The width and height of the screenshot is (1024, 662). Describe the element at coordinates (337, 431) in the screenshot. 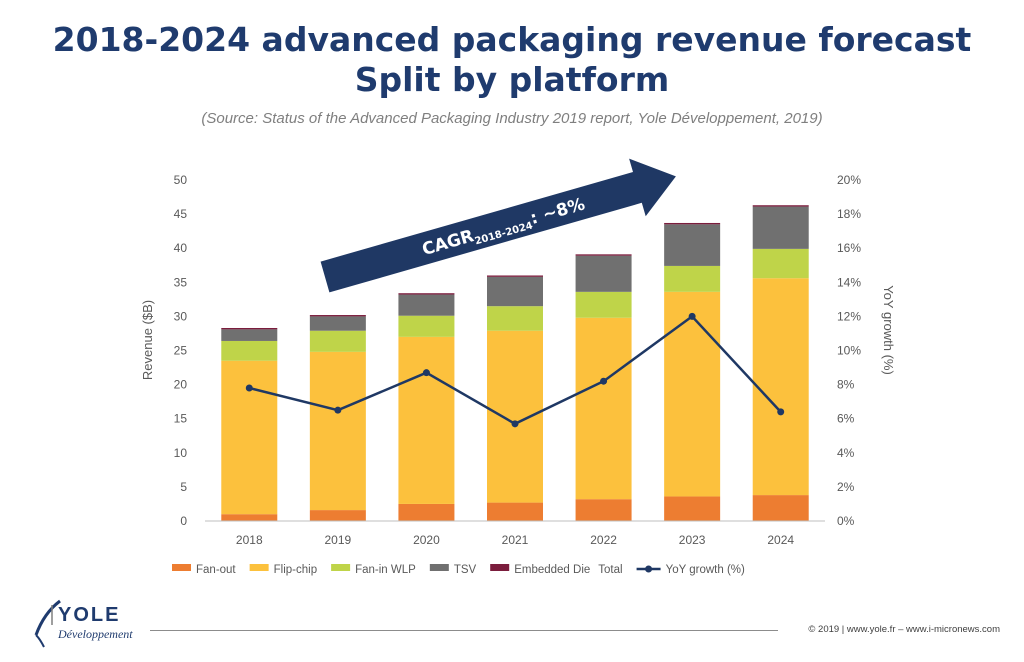

I see `bar-flip-chip-2019` at that location.